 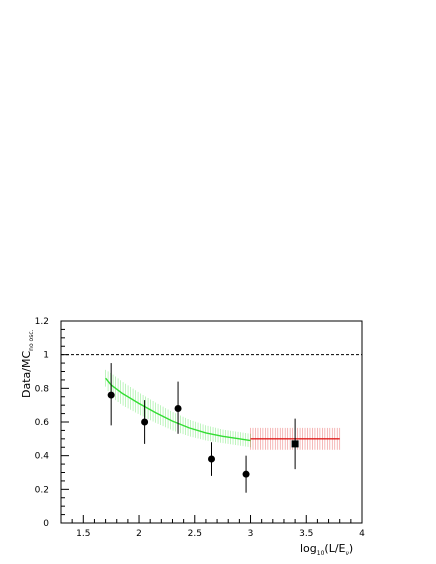 What do you see at coordinates (42, 389) in the screenshot?
I see `y-tick-label: 0.8` at bounding box center [42, 389].